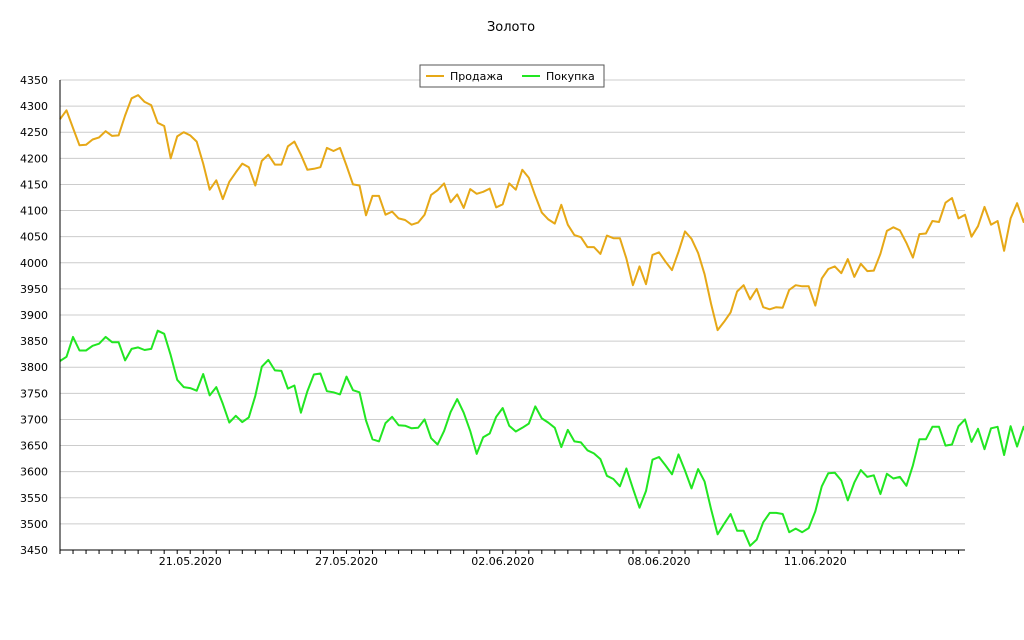 The height and width of the screenshot is (640, 1024). What do you see at coordinates (34, 132) in the screenshot?
I see `y-tick-label: 4250` at bounding box center [34, 132].